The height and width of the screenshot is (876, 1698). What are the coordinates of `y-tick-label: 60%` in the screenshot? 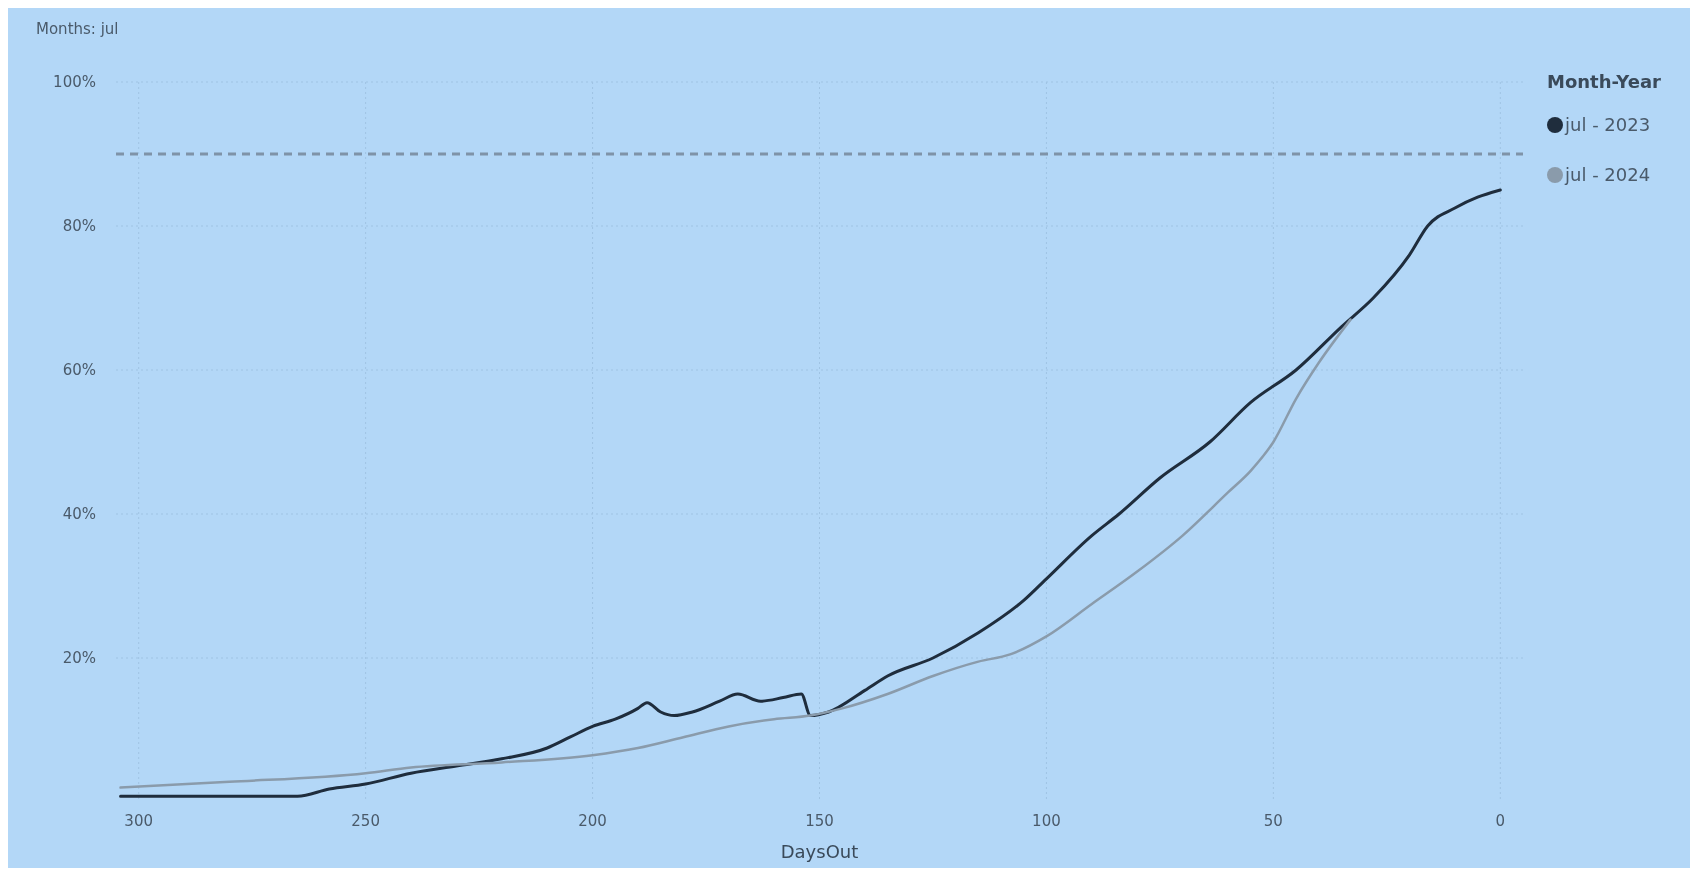 It's located at (79, 370).